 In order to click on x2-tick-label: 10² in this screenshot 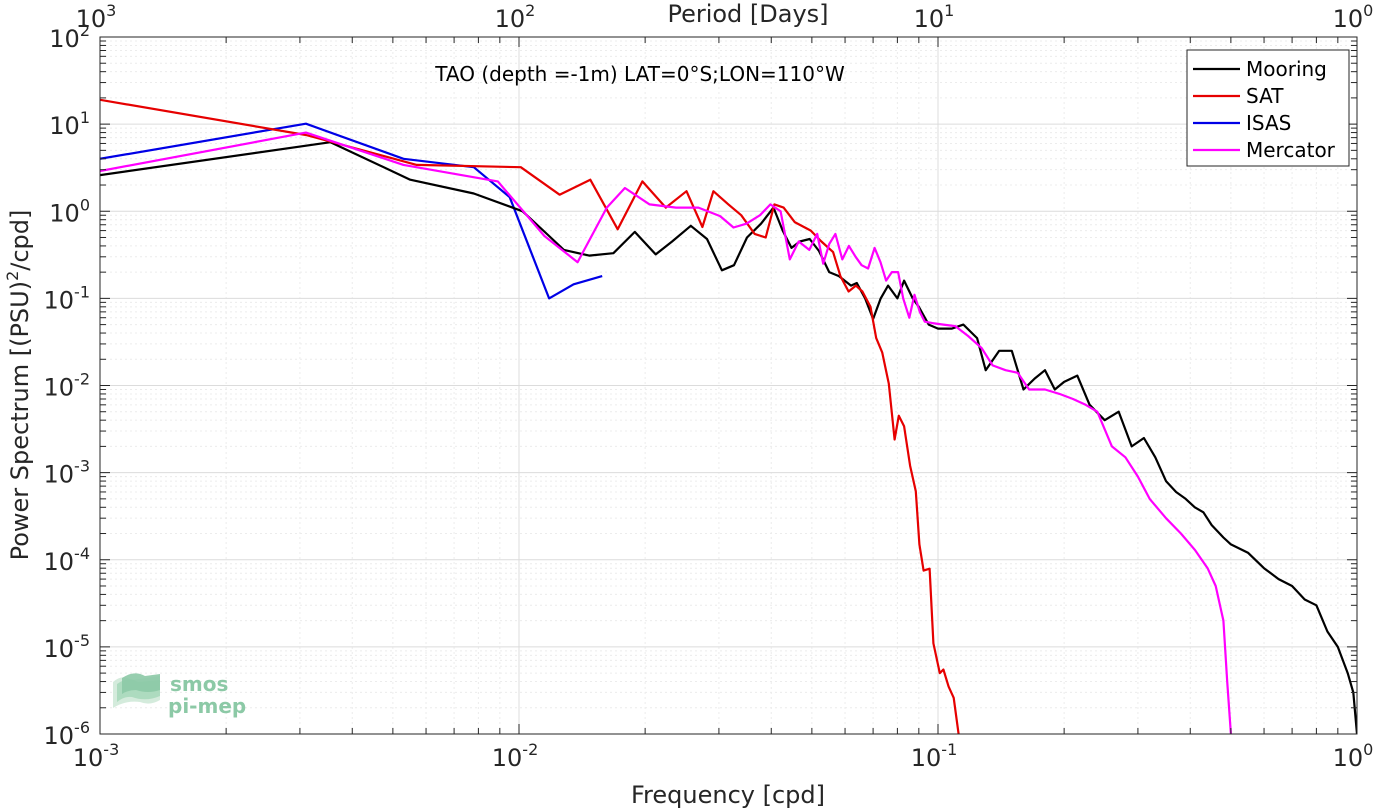, I will do `click(515, 17)`.